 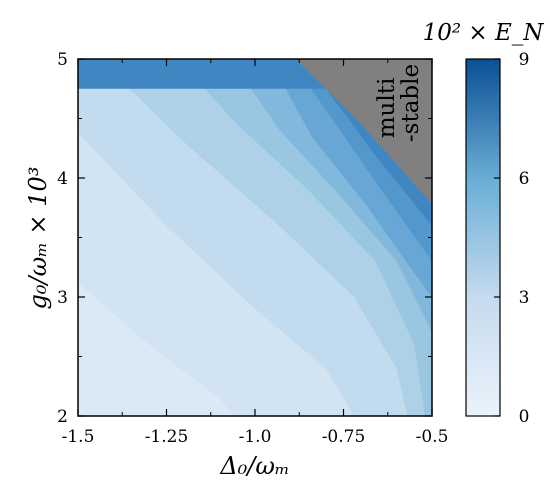 What do you see at coordinates (524, 417) in the screenshot?
I see `colorbar-tick-label: 0` at bounding box center [524, 417].